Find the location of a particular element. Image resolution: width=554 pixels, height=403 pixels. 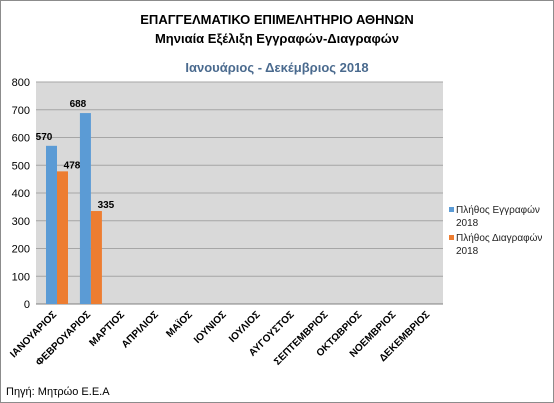

data-label-series-2-1: 335 is located at coordinates (106, 205).